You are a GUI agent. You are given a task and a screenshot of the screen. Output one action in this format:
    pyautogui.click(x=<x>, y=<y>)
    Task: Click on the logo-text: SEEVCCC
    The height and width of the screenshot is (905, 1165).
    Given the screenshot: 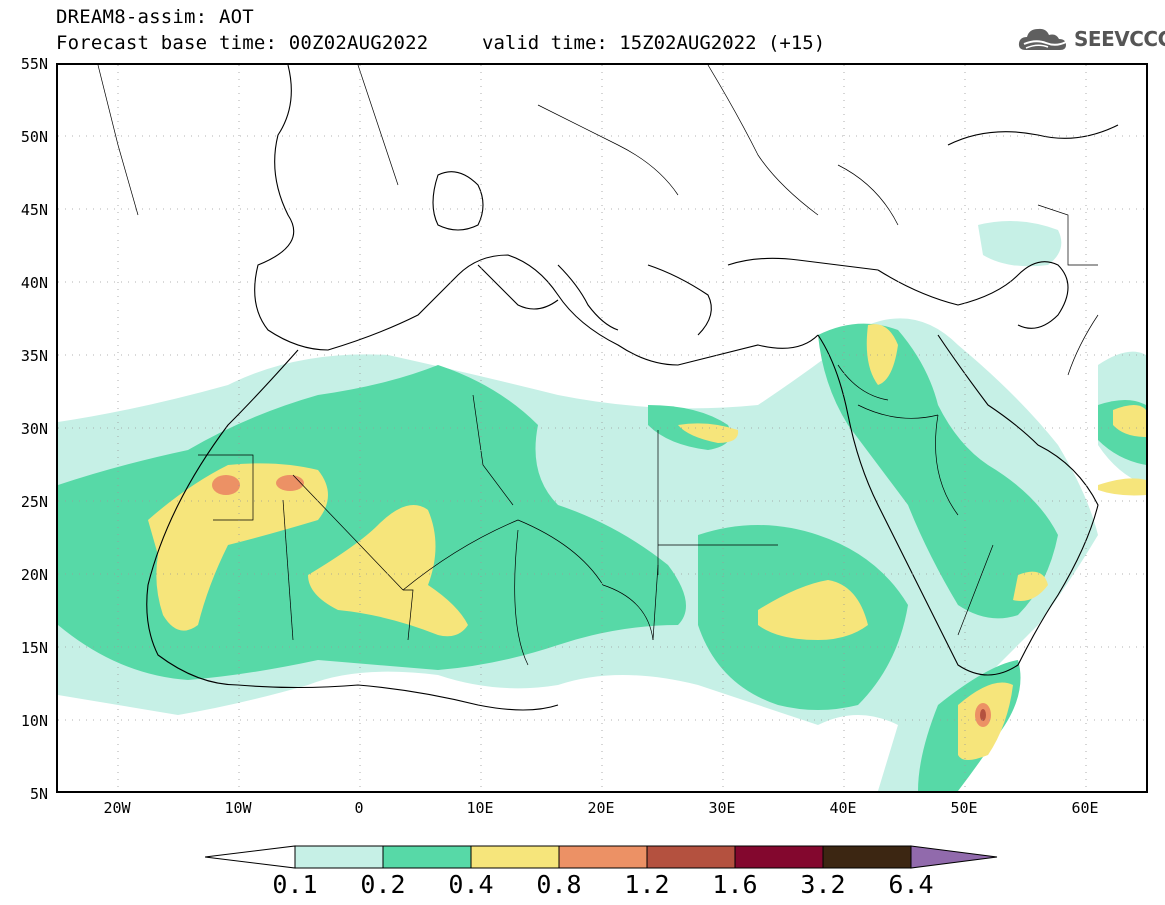 What is the action you would take?
    pyautogui.click(x=1119, y=39)
    